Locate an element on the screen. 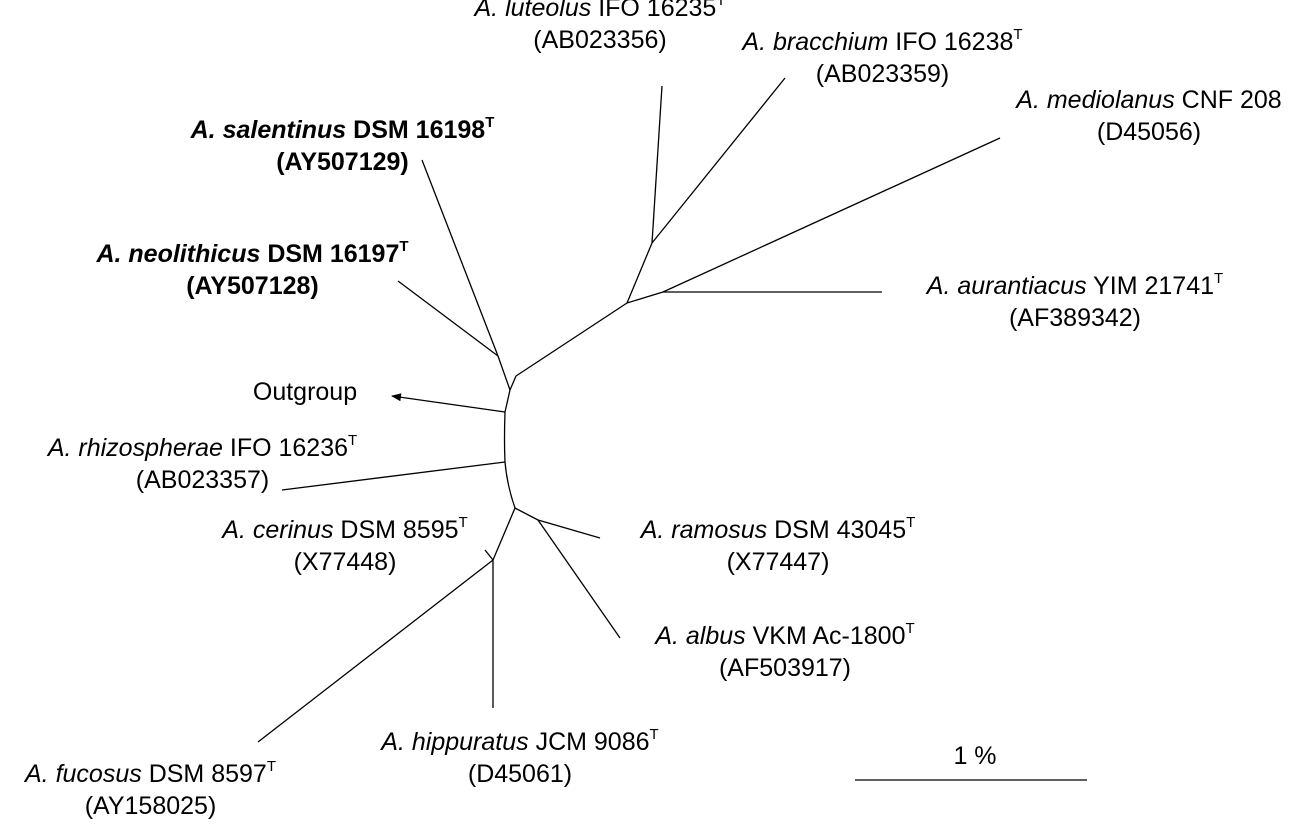  branch-lower-node is located at coordinates (504, 534).